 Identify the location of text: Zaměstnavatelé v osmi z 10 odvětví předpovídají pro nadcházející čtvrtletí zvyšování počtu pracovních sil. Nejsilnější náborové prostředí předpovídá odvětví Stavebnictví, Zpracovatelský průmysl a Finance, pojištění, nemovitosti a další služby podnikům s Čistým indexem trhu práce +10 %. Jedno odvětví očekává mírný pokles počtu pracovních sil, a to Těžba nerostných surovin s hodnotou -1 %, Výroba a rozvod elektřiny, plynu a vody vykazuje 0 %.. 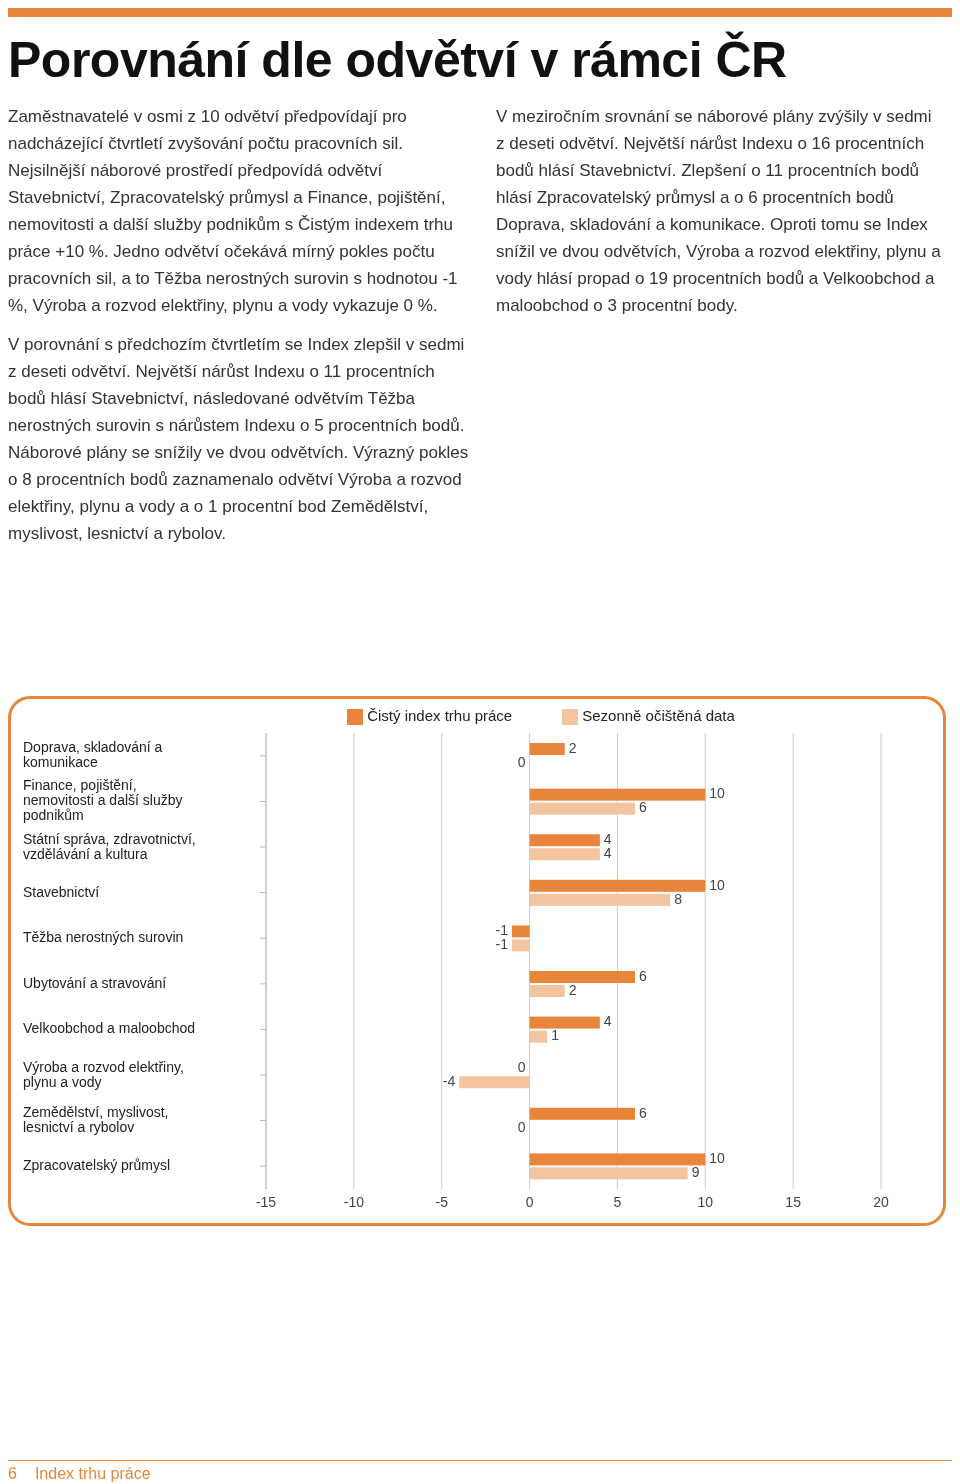
(233, 211).